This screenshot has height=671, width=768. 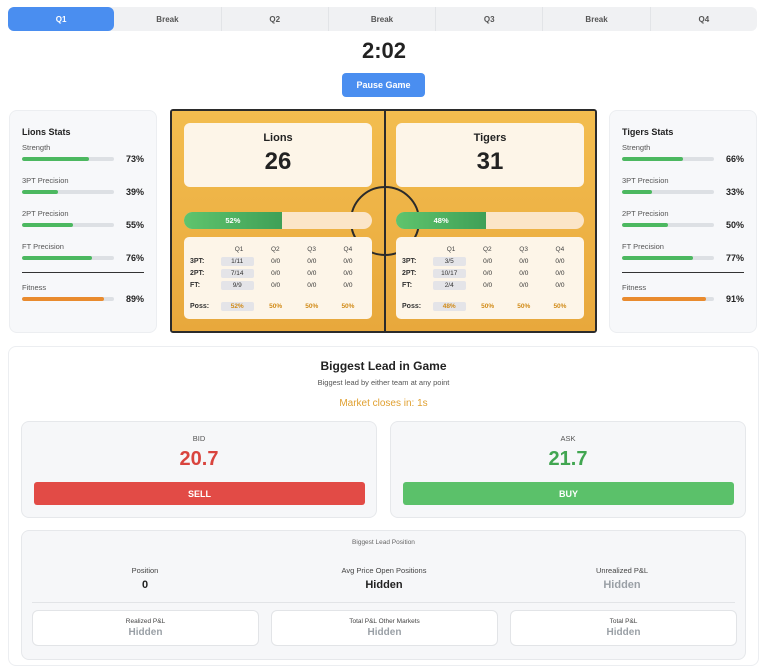 I want to click on tab-break-1: Break, so click(x=168, y=19).